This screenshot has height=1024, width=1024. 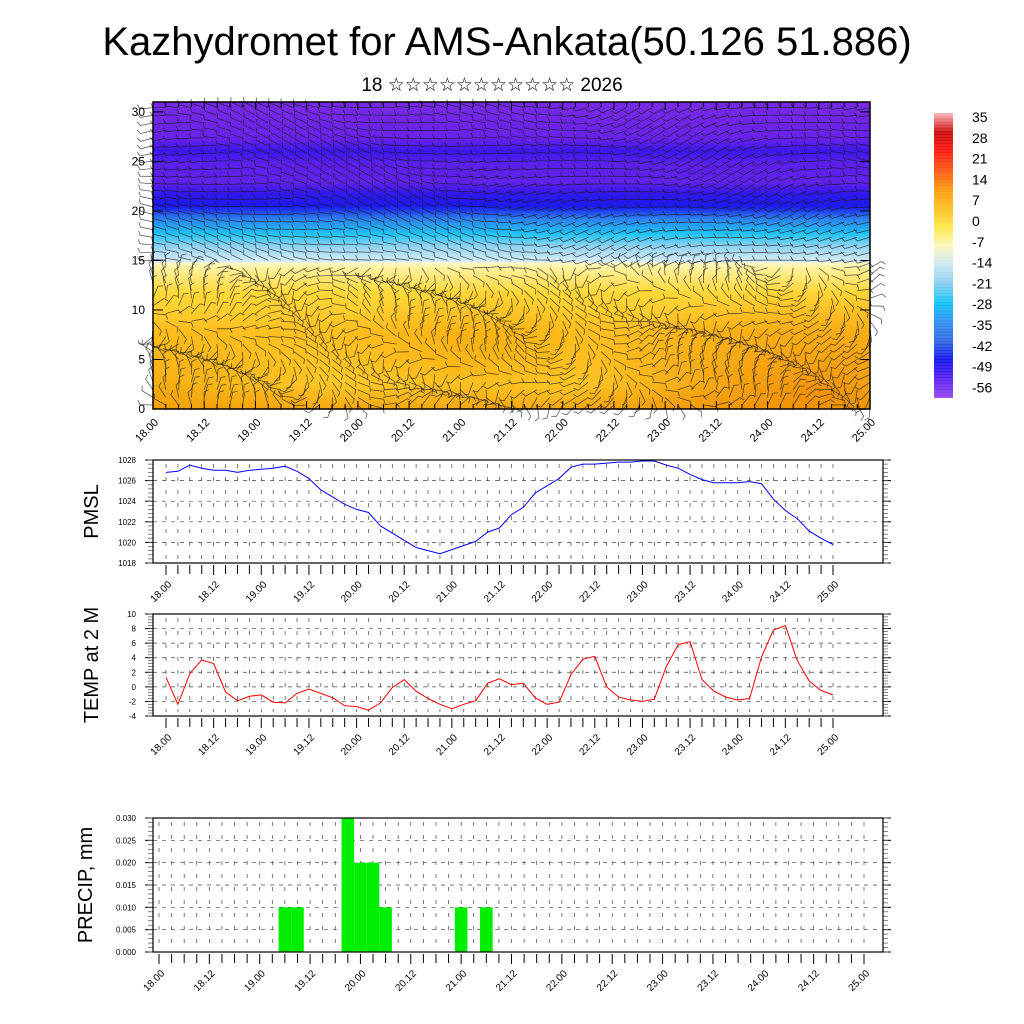 I want to click on y-tick-label: 4, so click(x=134, y=658).